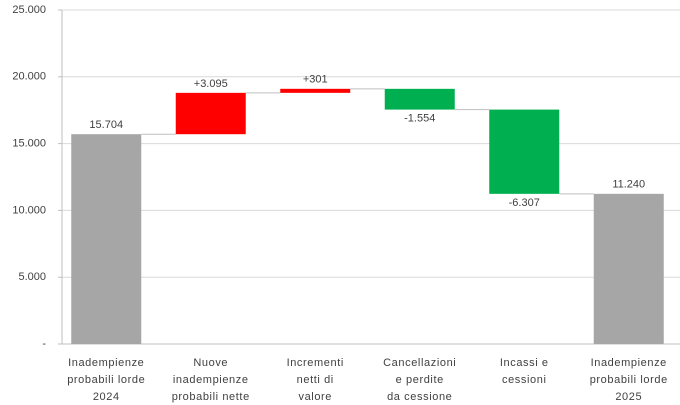 This screenshot has width=680, height=405. What do you see at coordinates (628, 185) in the screenshot?
I see `data-label: 11.240` at bounding box center [628, 185].